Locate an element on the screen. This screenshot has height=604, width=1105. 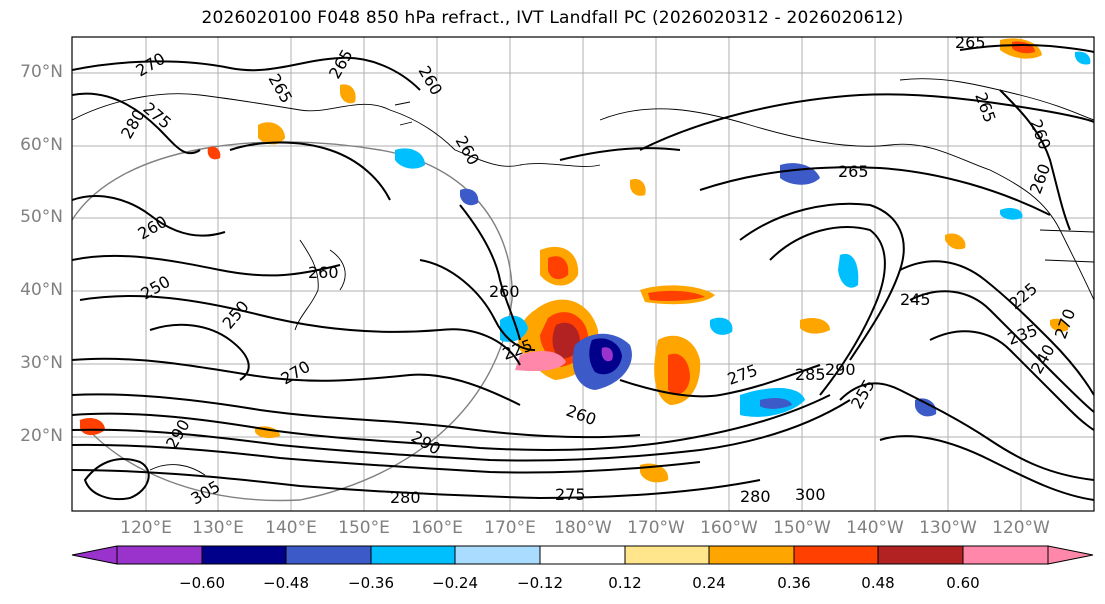
lat-label: 30°N is located at coordinates (41, 363).